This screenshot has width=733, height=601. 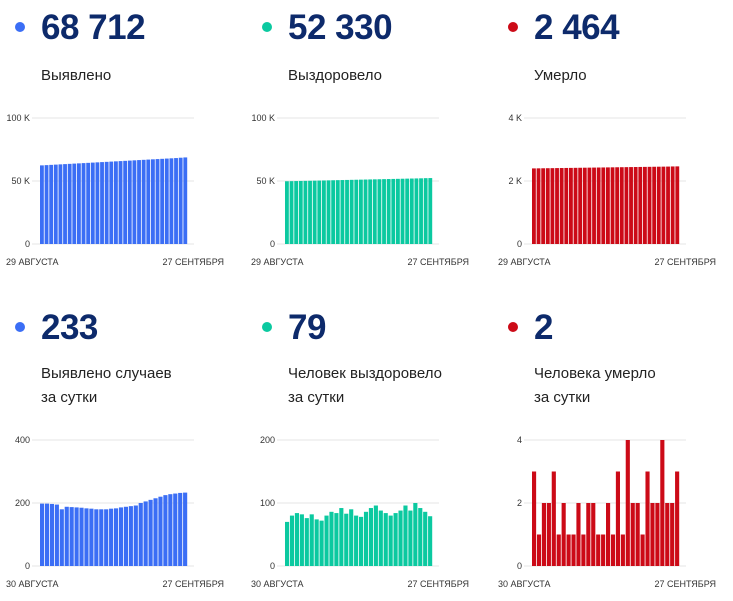 I want to click on chart-died-daily: 0 2 4 30 АВГУСТА 27 СЕНТЯБРЯ, so click(x=607, y=512).